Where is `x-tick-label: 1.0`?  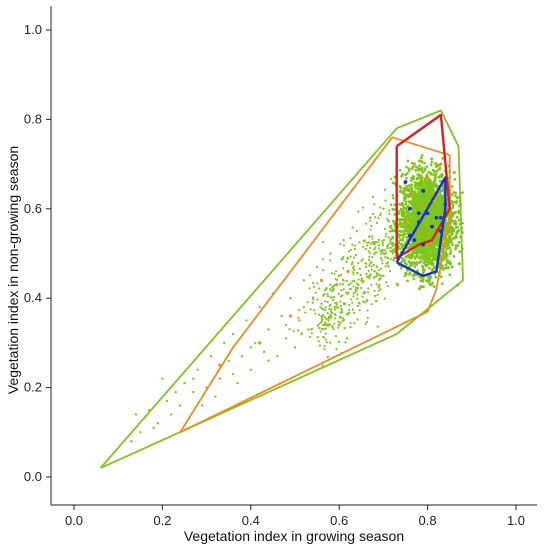
x-tick-label: 1.0 is located at coordinates (516, 520).